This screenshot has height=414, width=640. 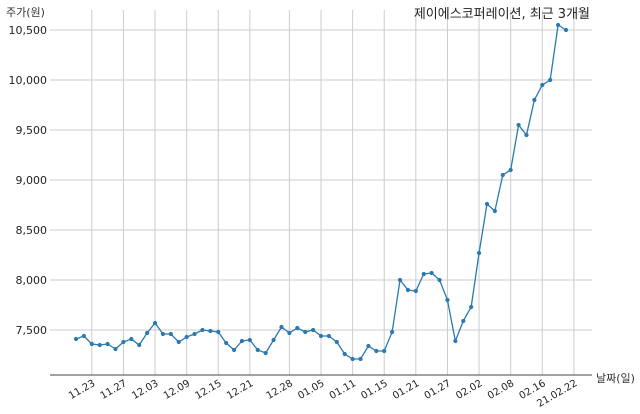 I want to click on y-tick-label: 10,500, so click(x=28, y=30).